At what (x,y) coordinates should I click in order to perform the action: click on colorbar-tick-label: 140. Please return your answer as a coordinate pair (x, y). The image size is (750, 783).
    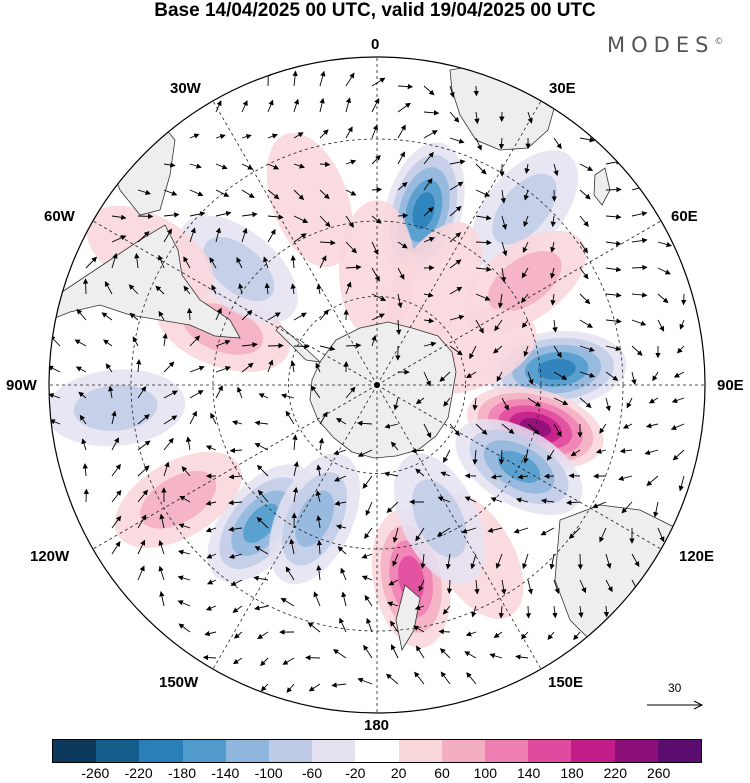
    Looking at the image, I should click on (528, 773).